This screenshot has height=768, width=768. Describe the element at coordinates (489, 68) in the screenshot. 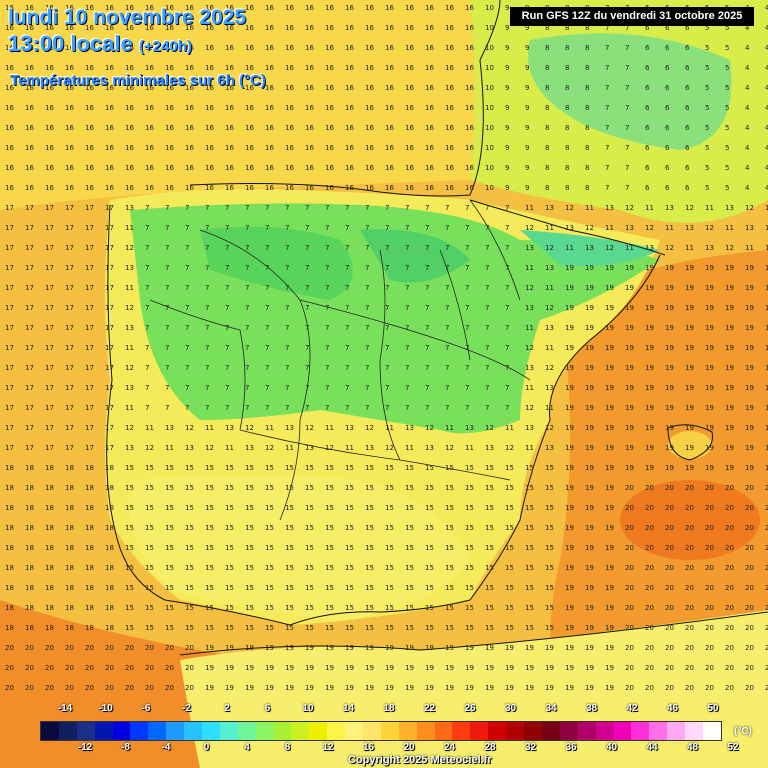

I see `grid-value: 10` at that location.